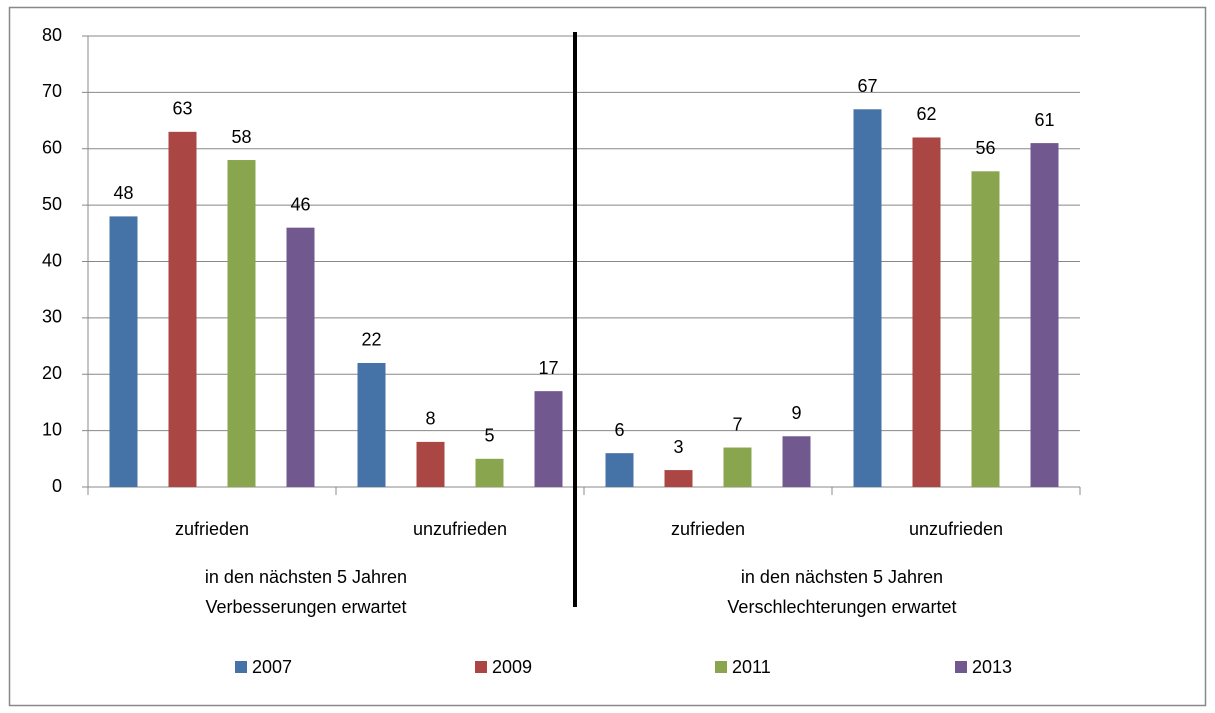  I want to click on legend-label: 2007, so click(272, 667).